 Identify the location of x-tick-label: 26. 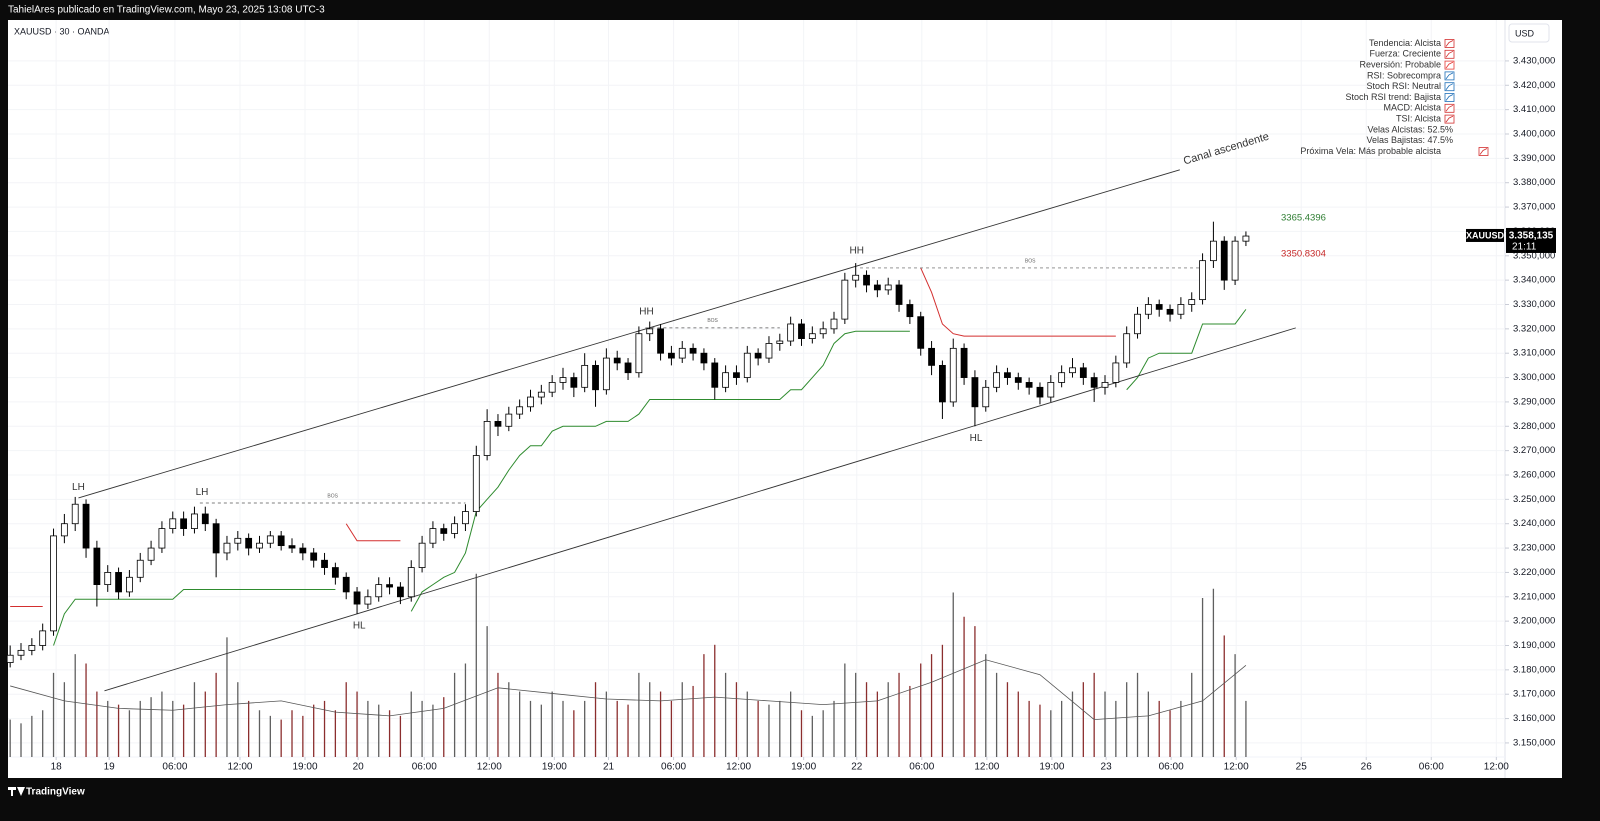
(1367, 767).